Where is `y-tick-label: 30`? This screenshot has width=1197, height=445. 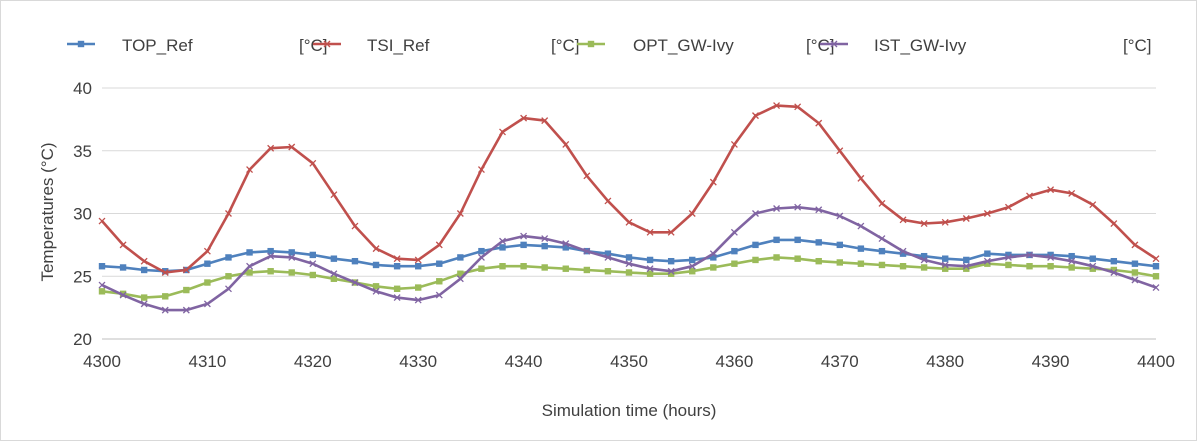
y-tick-label: 30 is located at coordinates (82, 214).